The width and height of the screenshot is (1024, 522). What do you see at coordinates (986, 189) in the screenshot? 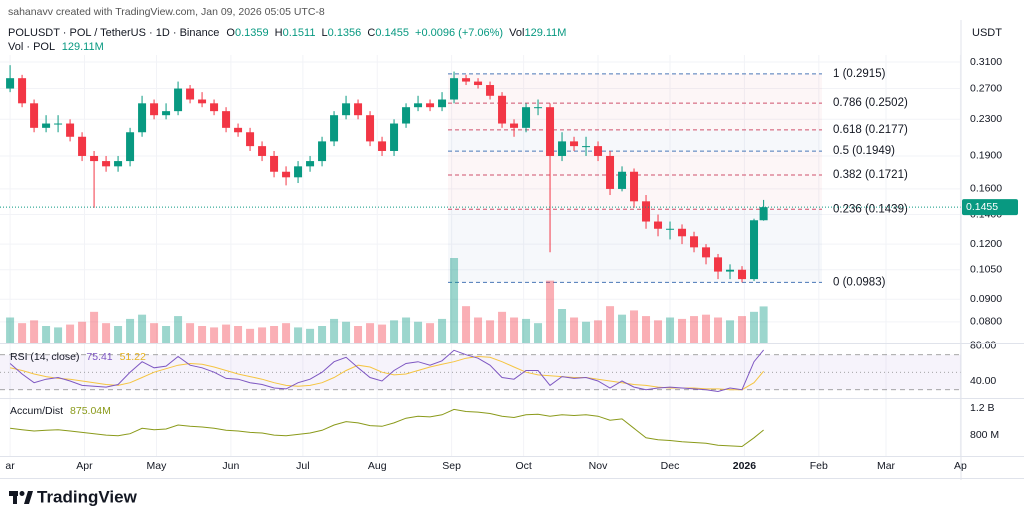
I see `y-tick-label: 0.1600` at bounding box center [986, 189].